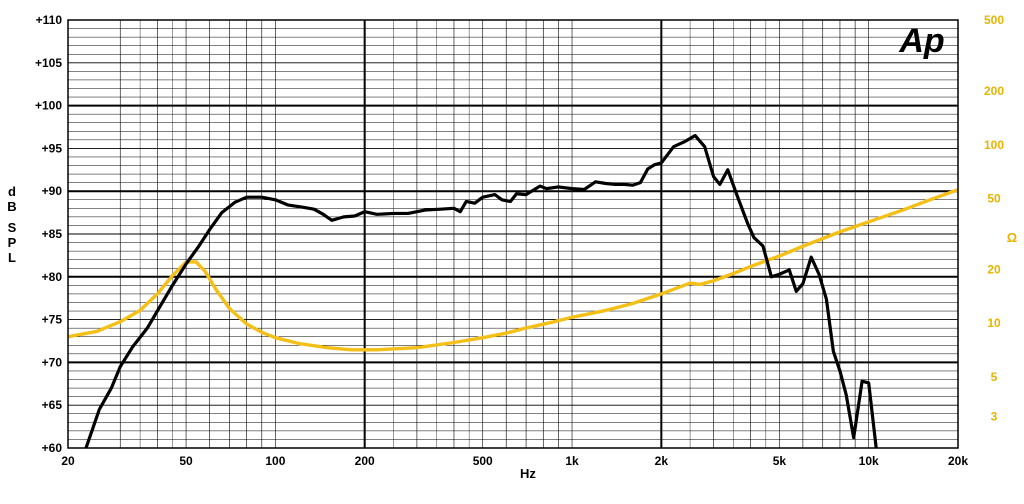 This screenshot has height=504, width=1024. Describe the element at coordinates (11, 206) in the screenshot. I see `y-left-axis-label-char: B` at that location.